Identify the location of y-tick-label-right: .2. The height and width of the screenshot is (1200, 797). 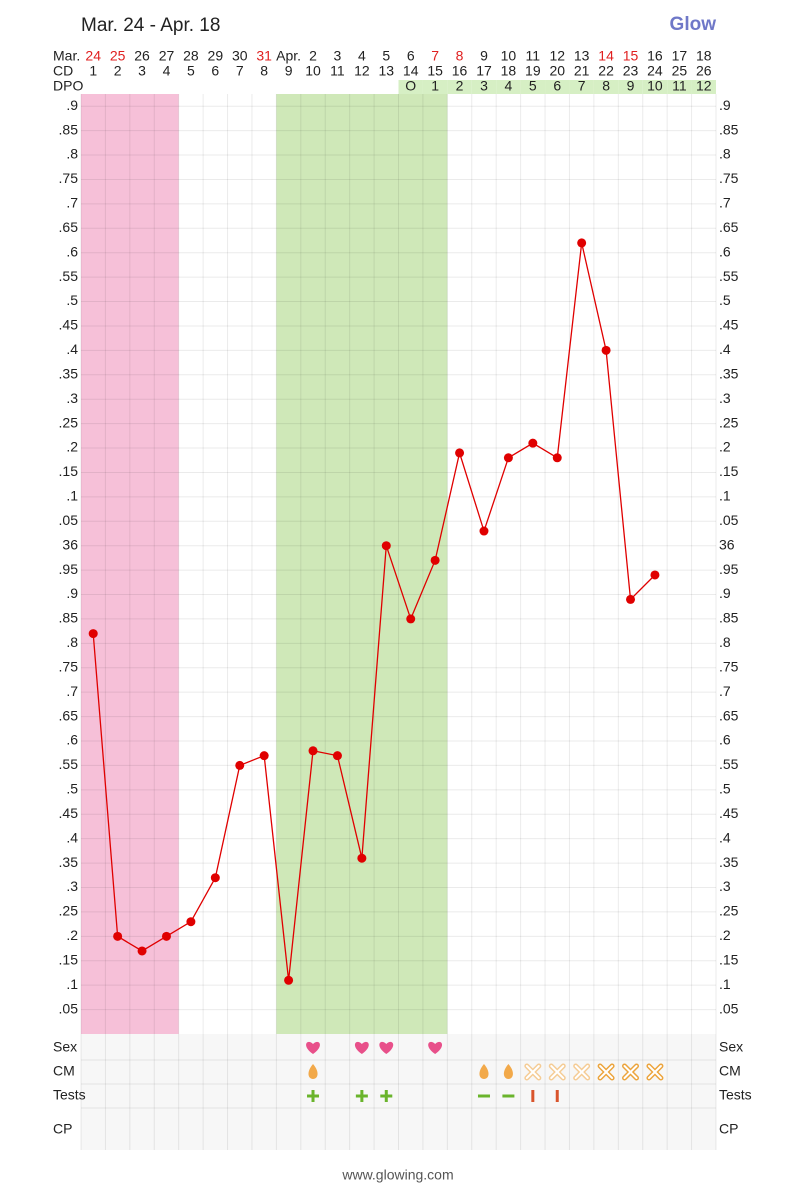
(725, 935).